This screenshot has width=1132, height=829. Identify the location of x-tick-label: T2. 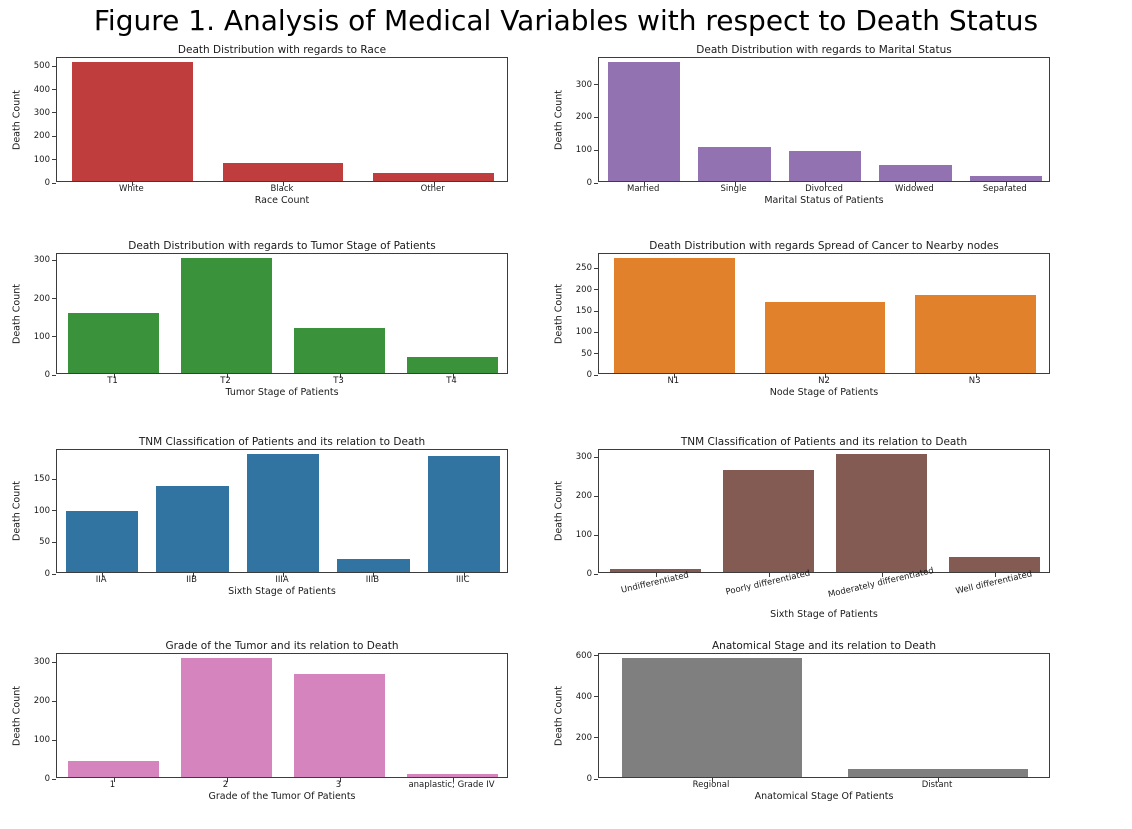
(225, 381).